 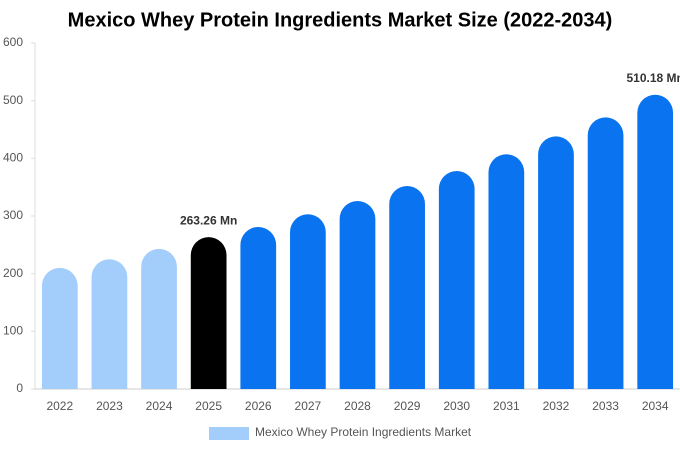 I want to click on x-tick-label: 2022, so click(x=59, y=406).